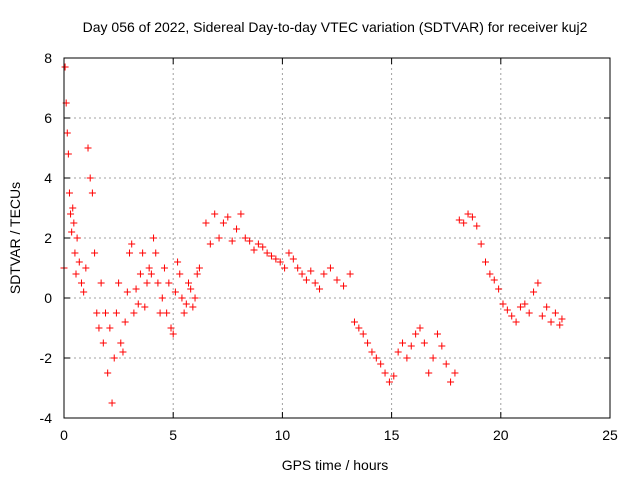  Describe the element at coordinates (283, 435) in the screenshot. I see `x-tick-label: 10` at that location.